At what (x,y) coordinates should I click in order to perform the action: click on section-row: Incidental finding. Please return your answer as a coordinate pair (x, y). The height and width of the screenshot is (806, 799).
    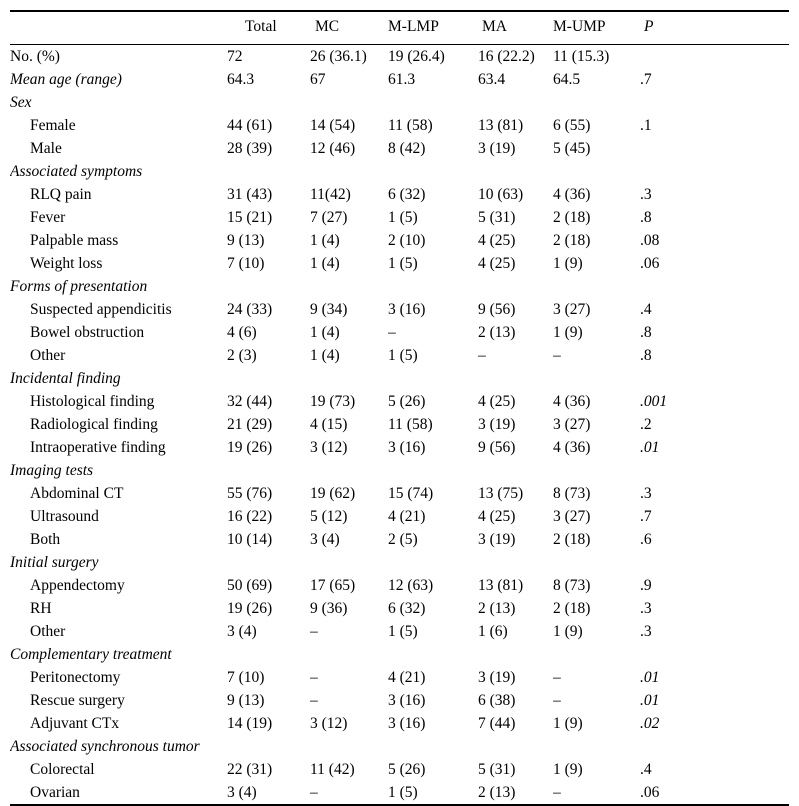
    Looking at the image, I should click on (399, 378).